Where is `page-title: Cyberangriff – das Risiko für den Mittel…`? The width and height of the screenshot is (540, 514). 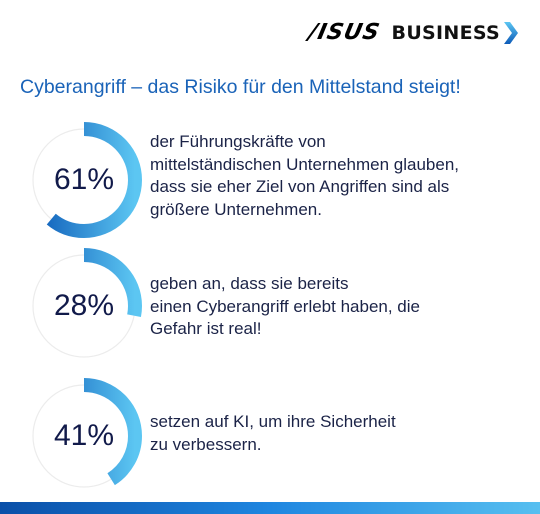 page-title: Cyberangriff – das Risiko für den Mittel… is located at coordinates (240, 87).